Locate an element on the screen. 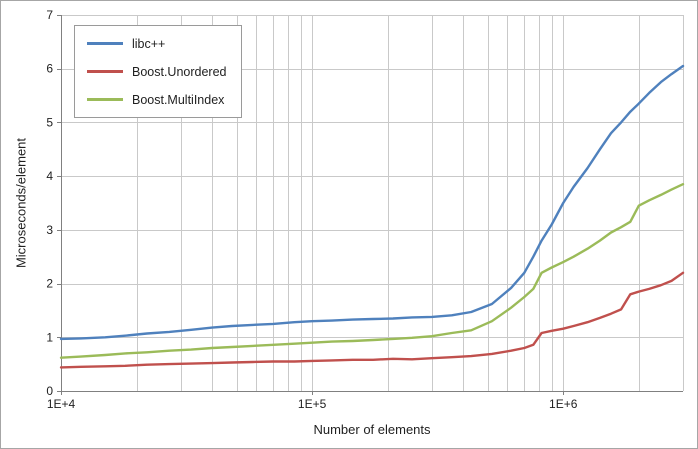 The width and height of the screenshot is (698, 449). y-tick-label: 3 is located at coordinates (49, 230).